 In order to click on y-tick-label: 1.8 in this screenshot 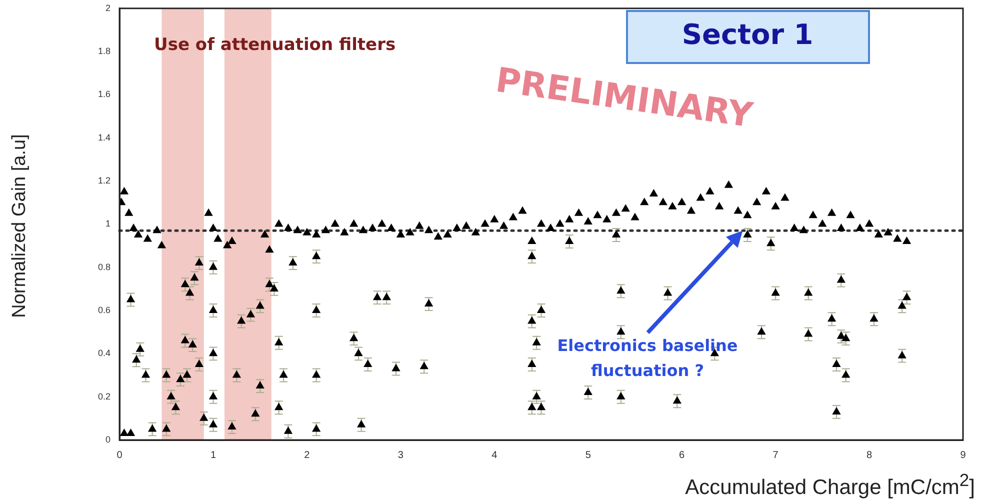, I will do `click(104, 51)`.